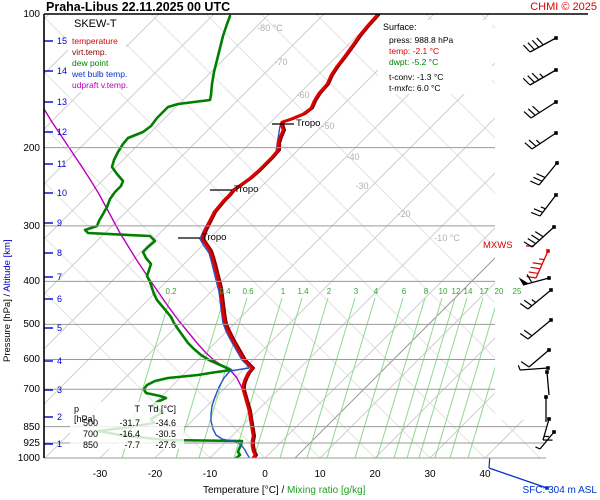 The height and width of the screenshot is (500, 600). I want to click on altitude-tick-label-1: 1, so click(60, 444).